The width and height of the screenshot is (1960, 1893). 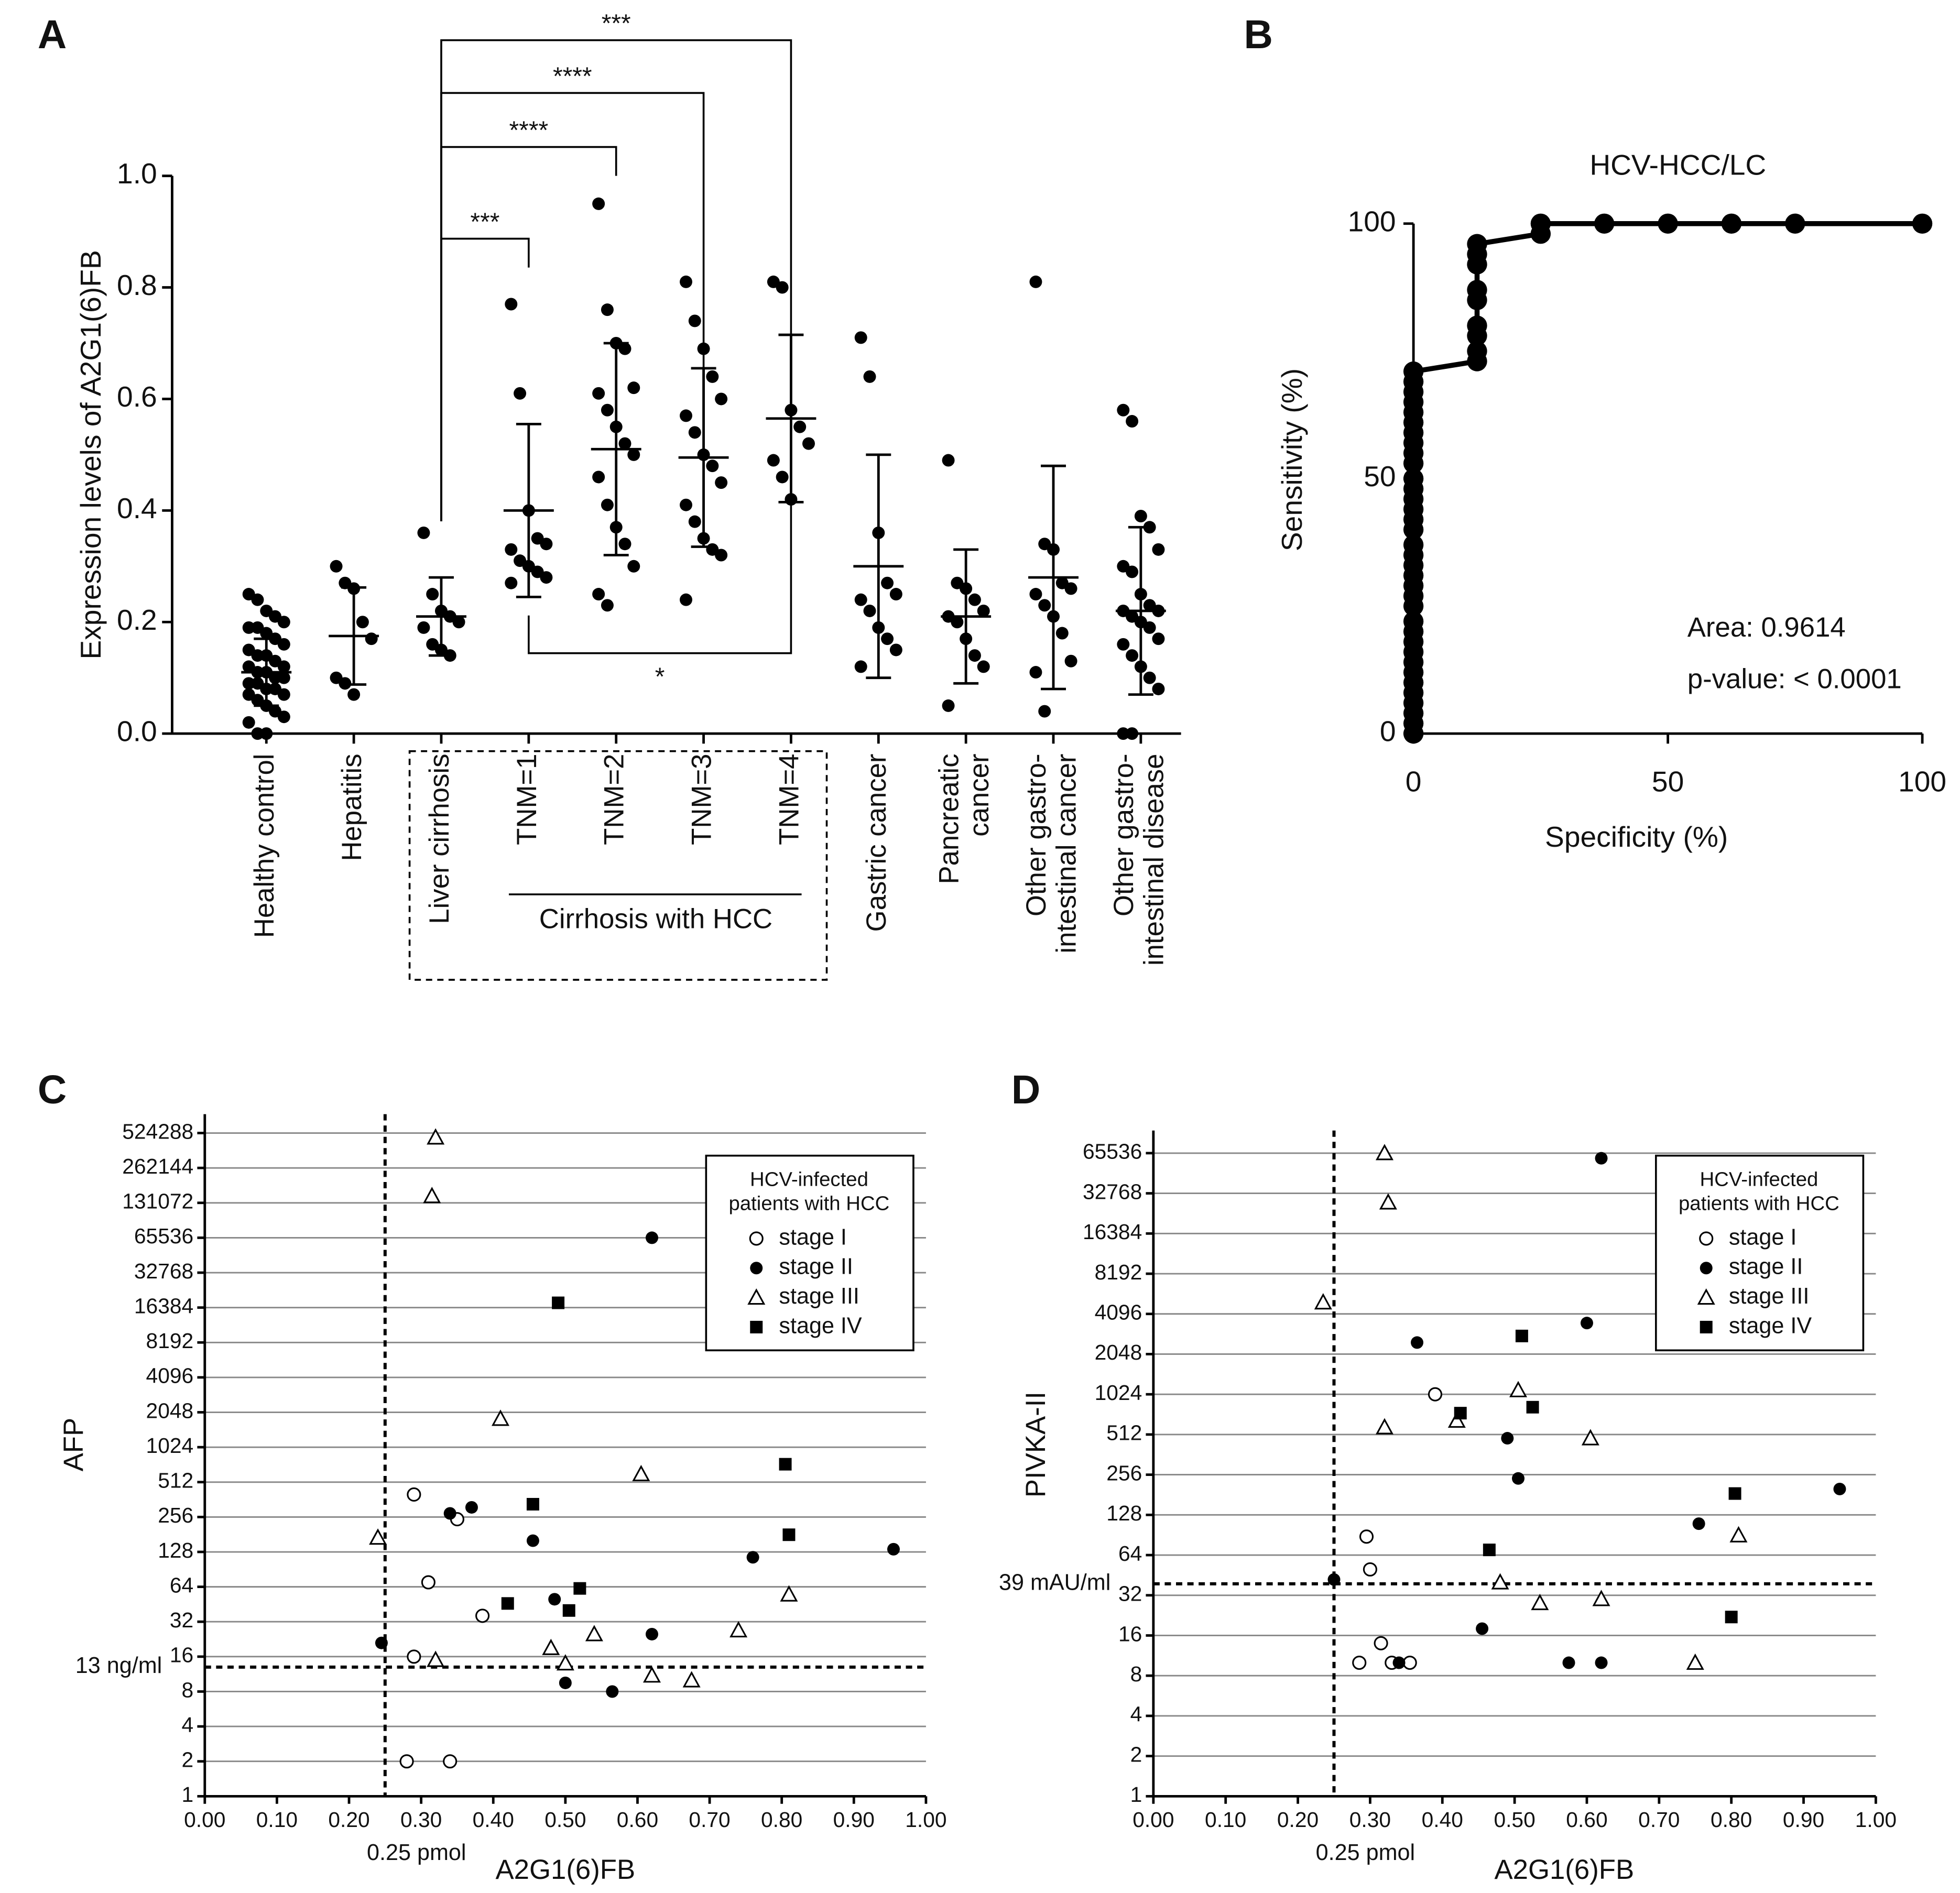 I want to click on y-tick-label: 32768, so click(x=1112, y=1191).